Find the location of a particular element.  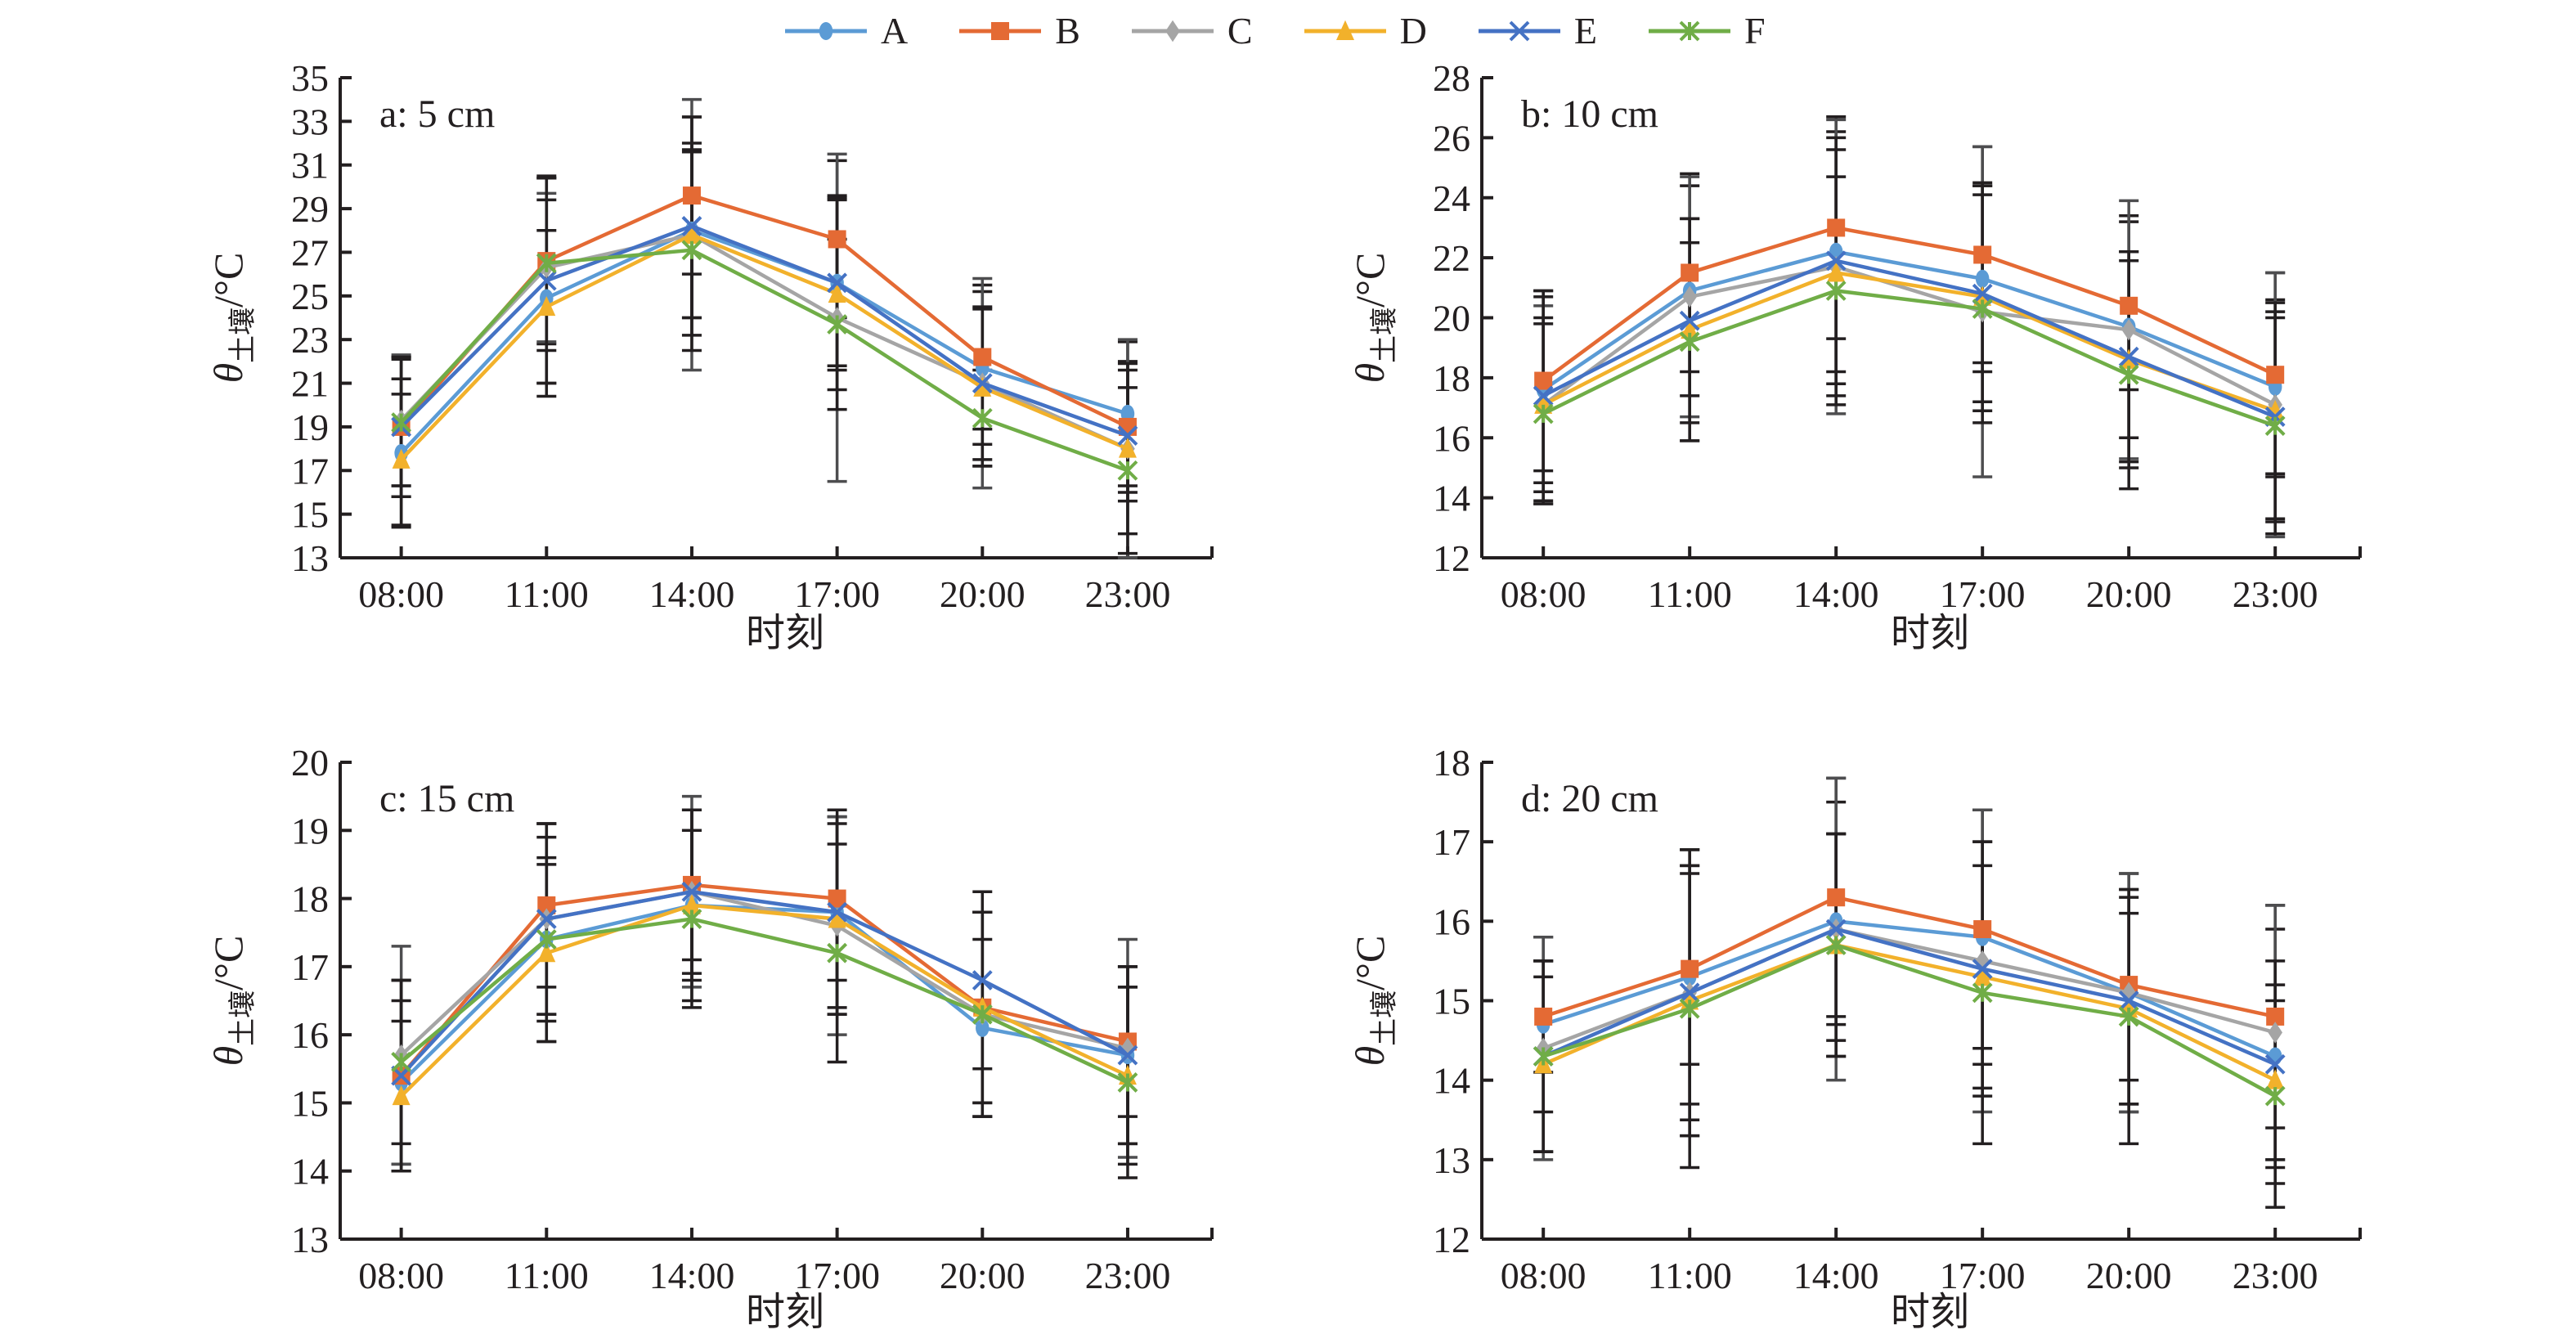

legend-swatch-triangle-icon is located at coordinates (1345, 30).